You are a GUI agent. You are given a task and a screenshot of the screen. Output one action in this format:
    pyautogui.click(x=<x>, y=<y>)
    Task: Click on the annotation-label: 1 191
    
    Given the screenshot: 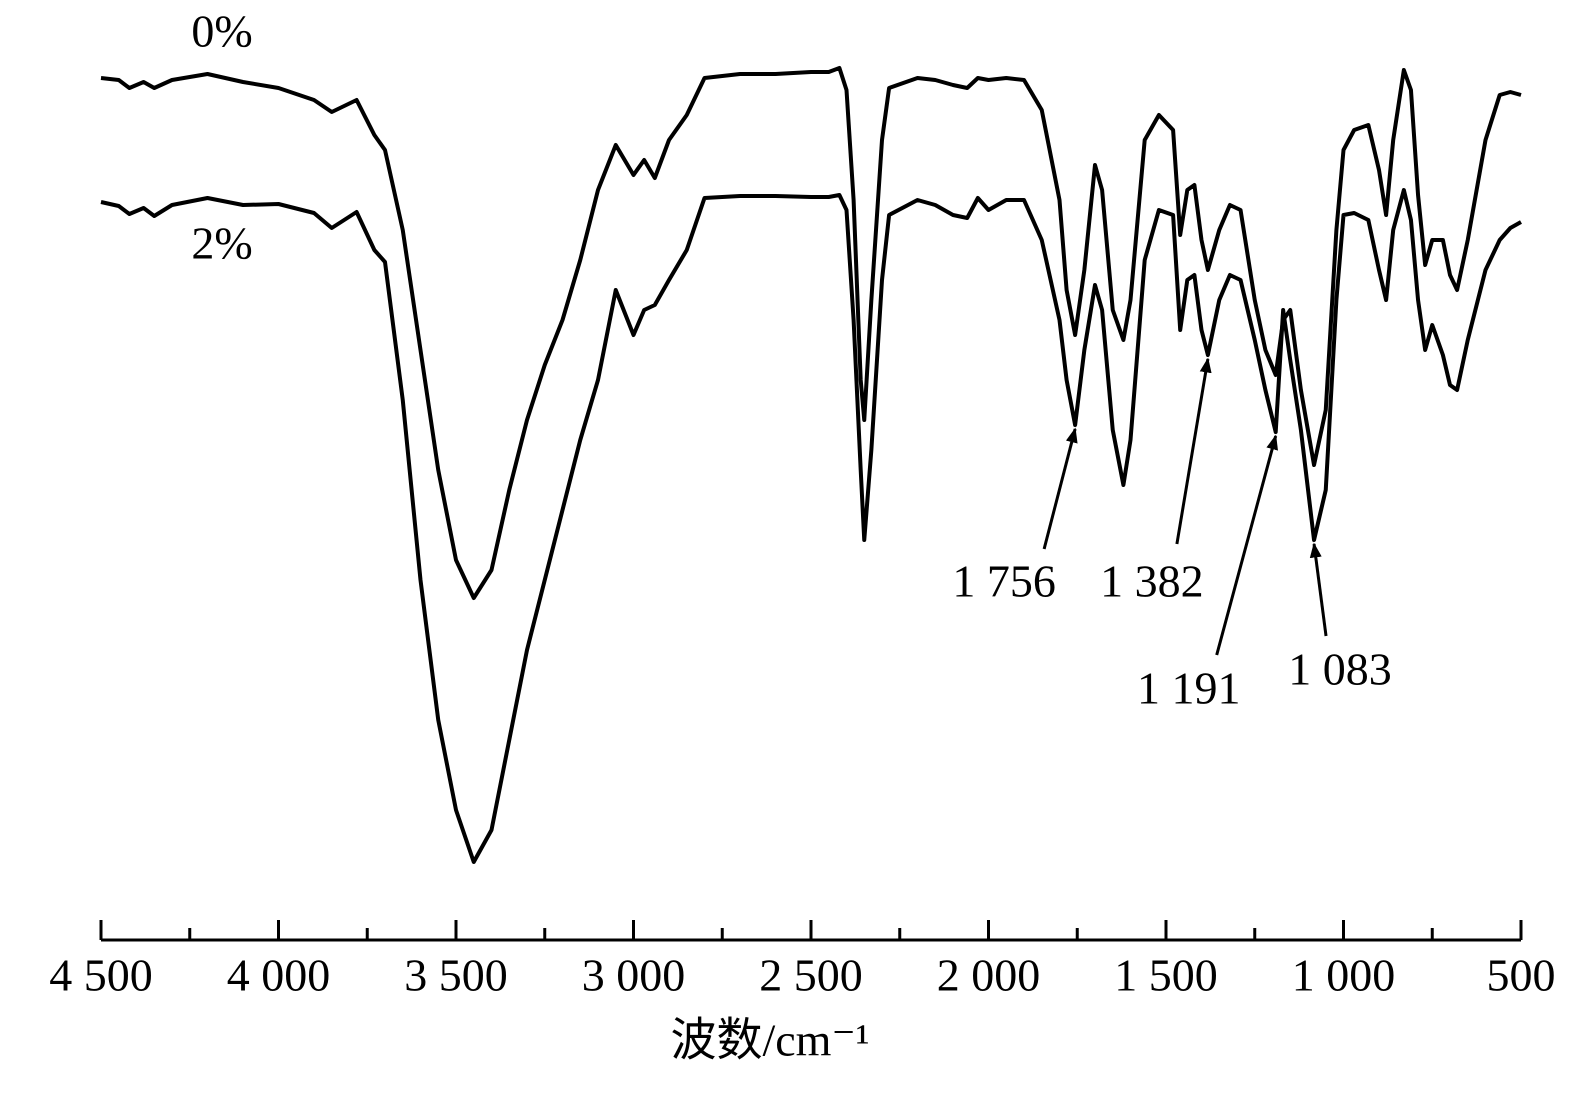 What is the action you would take?
    pyautogui.click(x=1189, y=688)
    